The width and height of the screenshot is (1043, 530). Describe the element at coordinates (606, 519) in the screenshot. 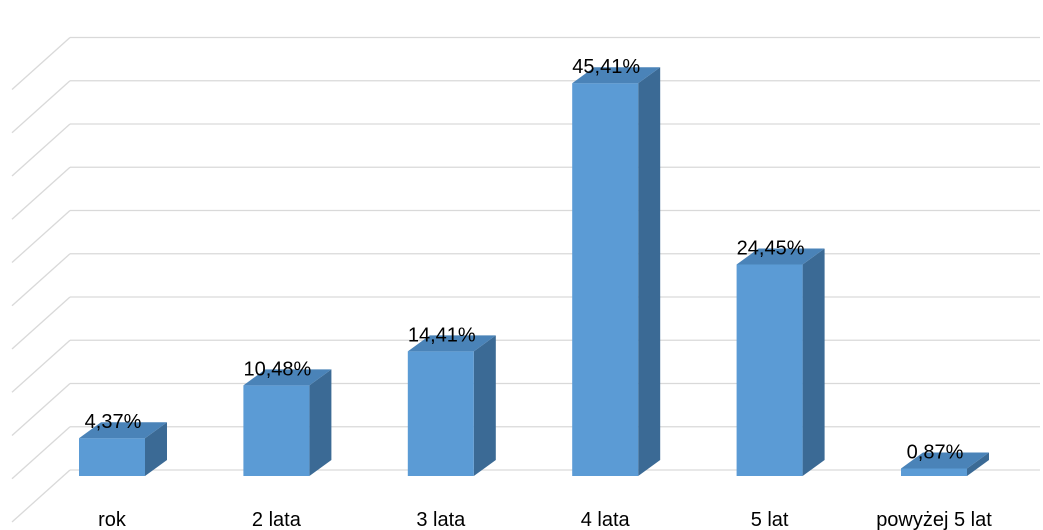

I see `category-label: 4 lata` at that location.